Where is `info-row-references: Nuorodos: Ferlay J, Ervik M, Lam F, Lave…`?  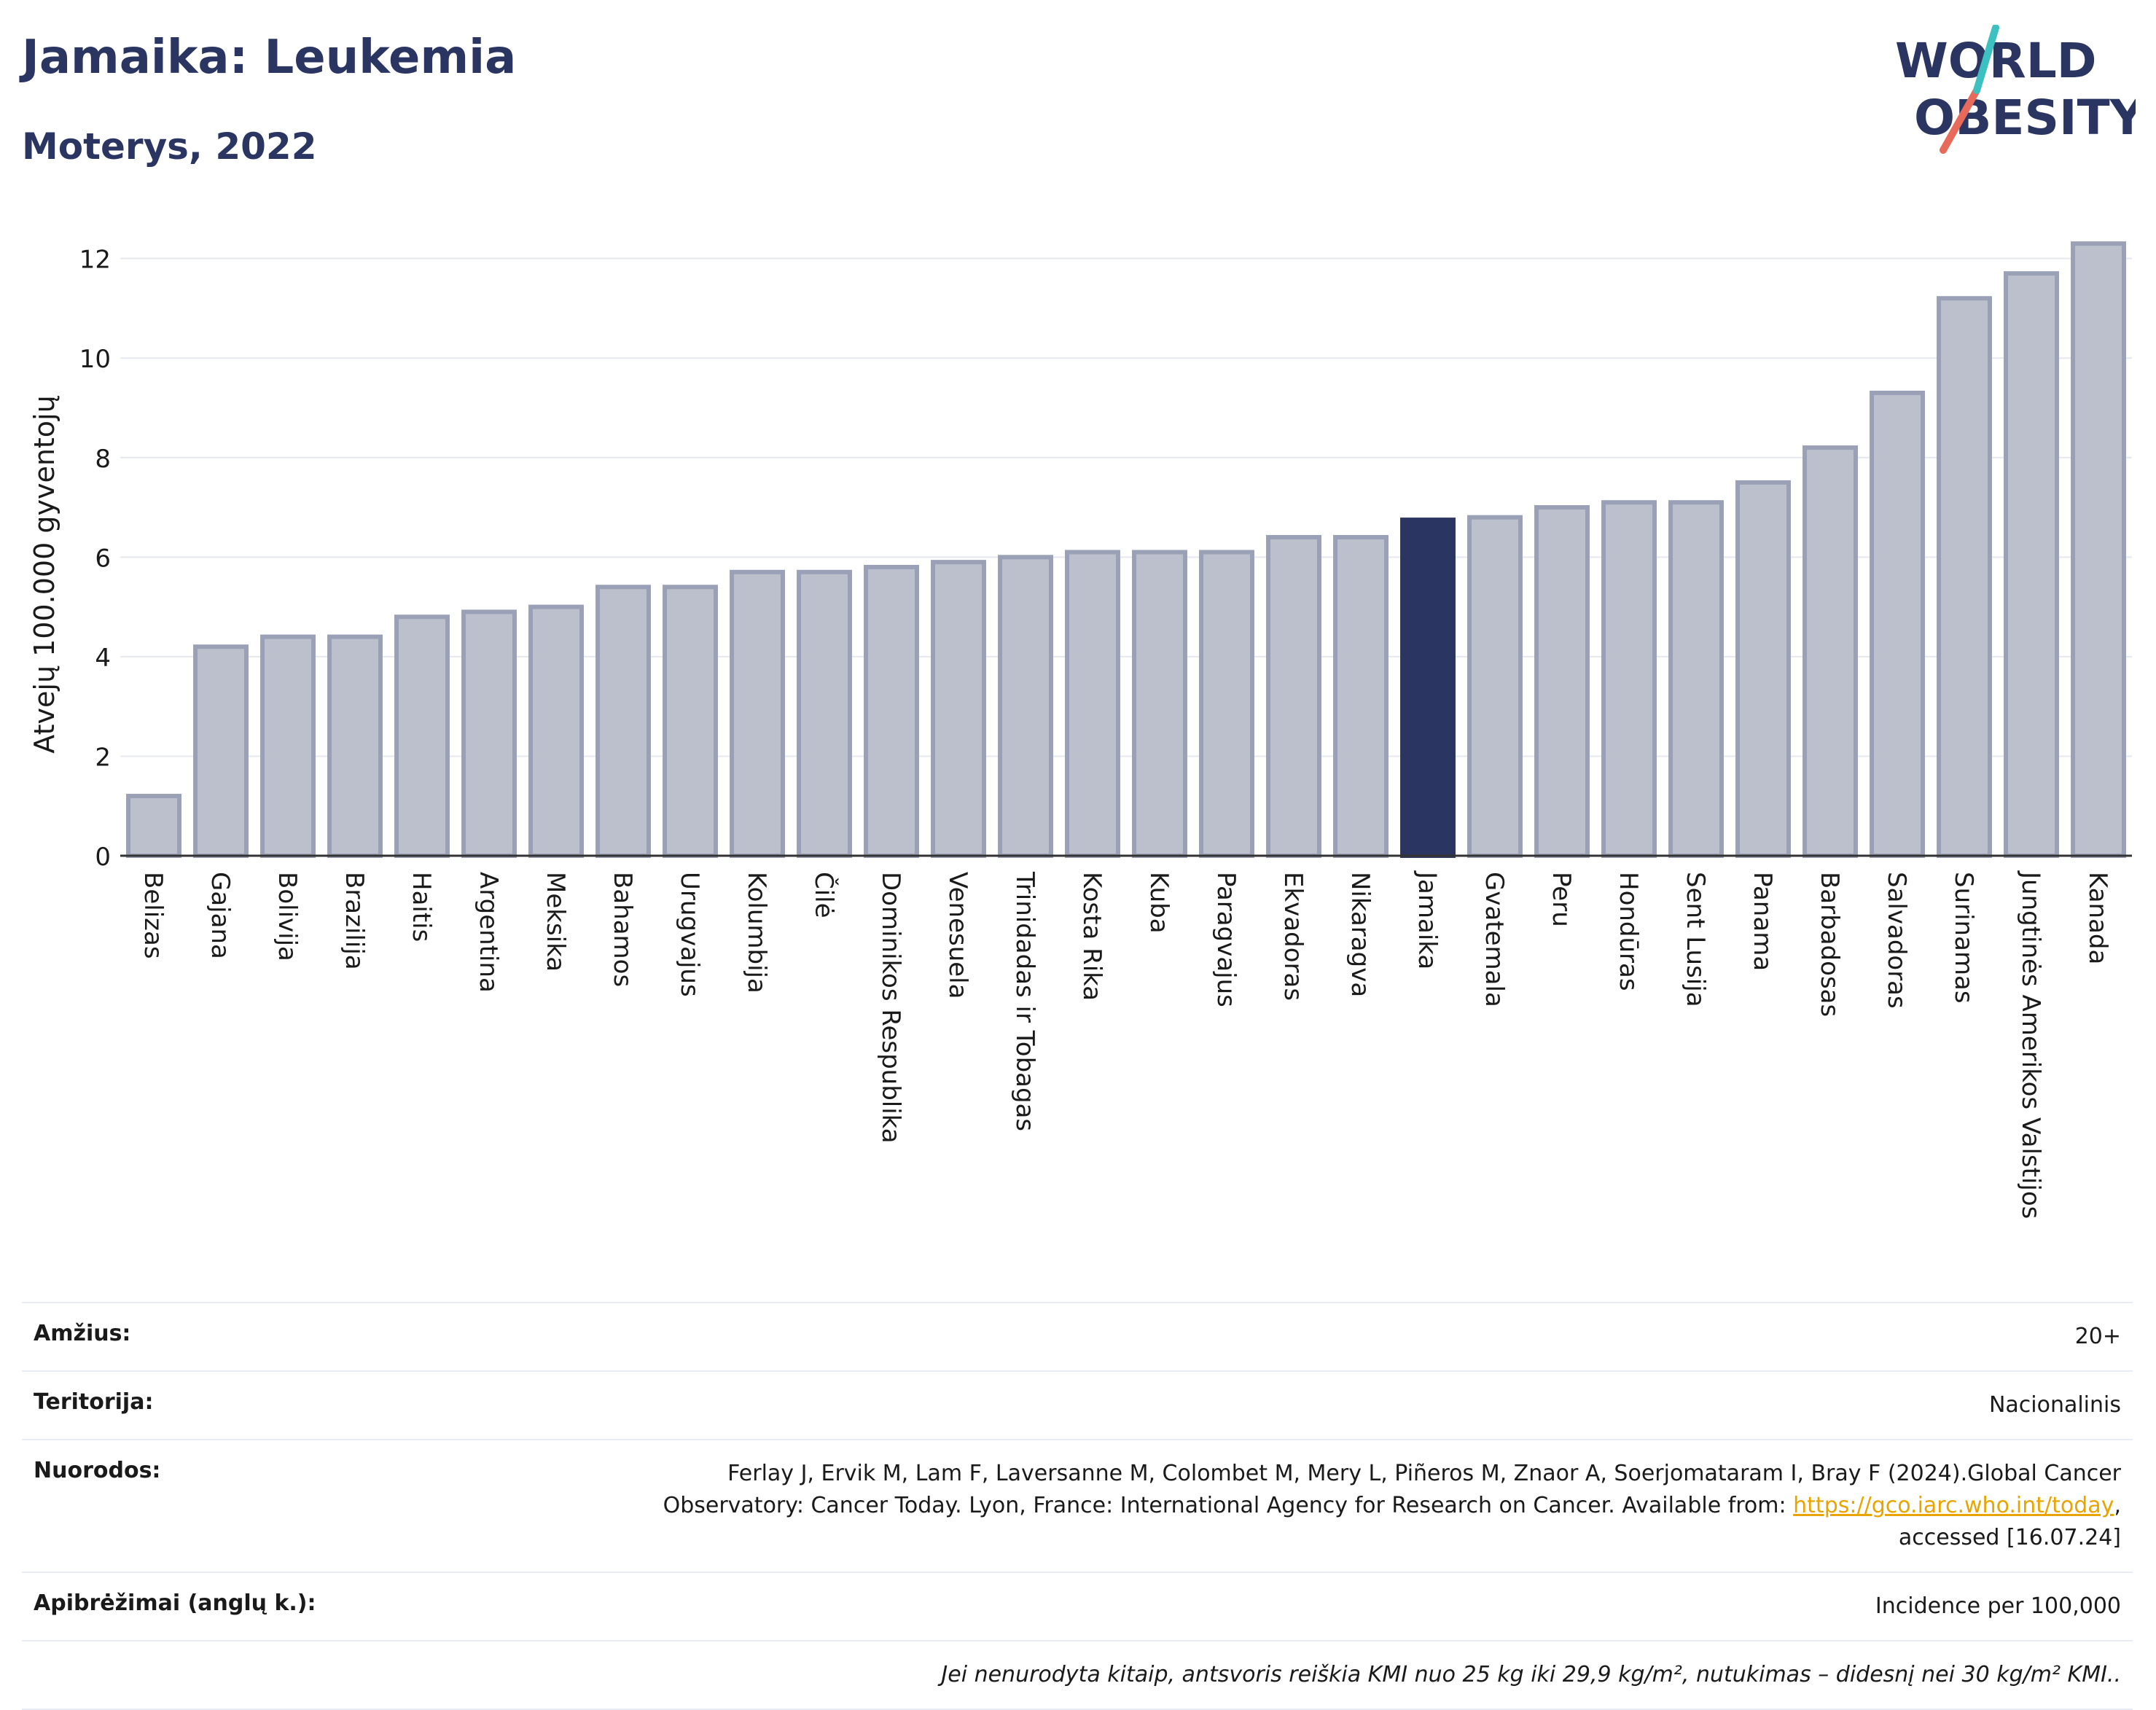
info-row-references: Nuorodos: Ferlay J, Ervik M, Lam F, Lave… is located at coordinates (1077, 1505).